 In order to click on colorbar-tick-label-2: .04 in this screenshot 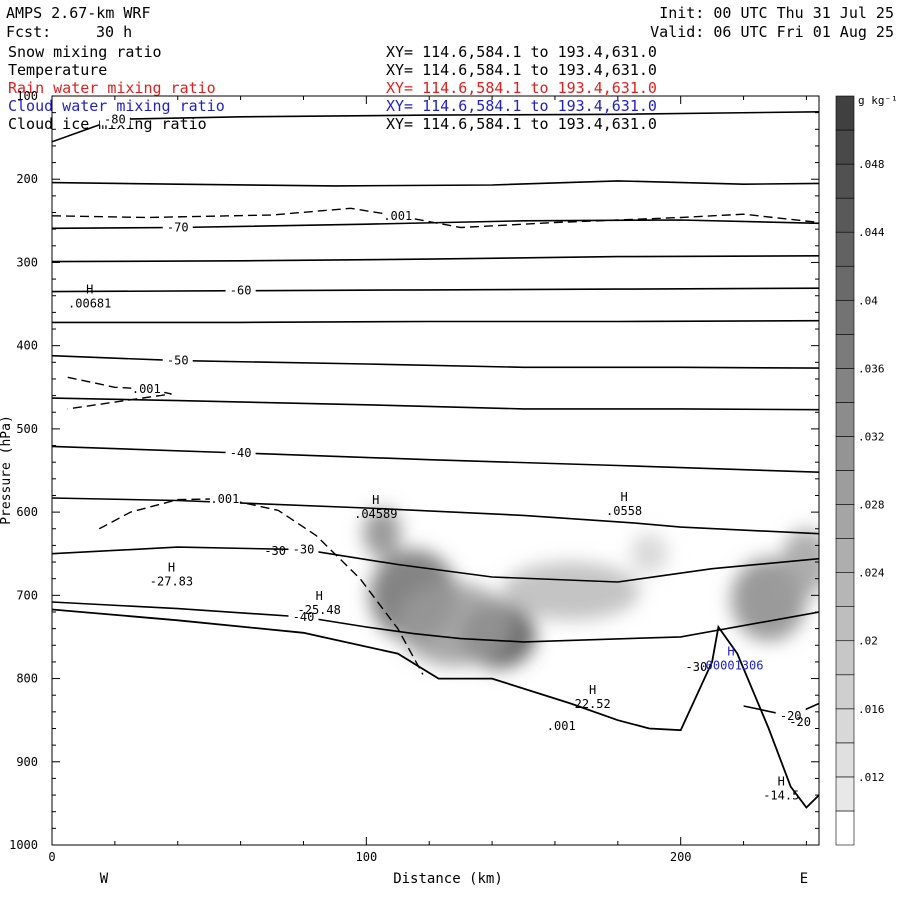, I will do `click(868, 300)`.